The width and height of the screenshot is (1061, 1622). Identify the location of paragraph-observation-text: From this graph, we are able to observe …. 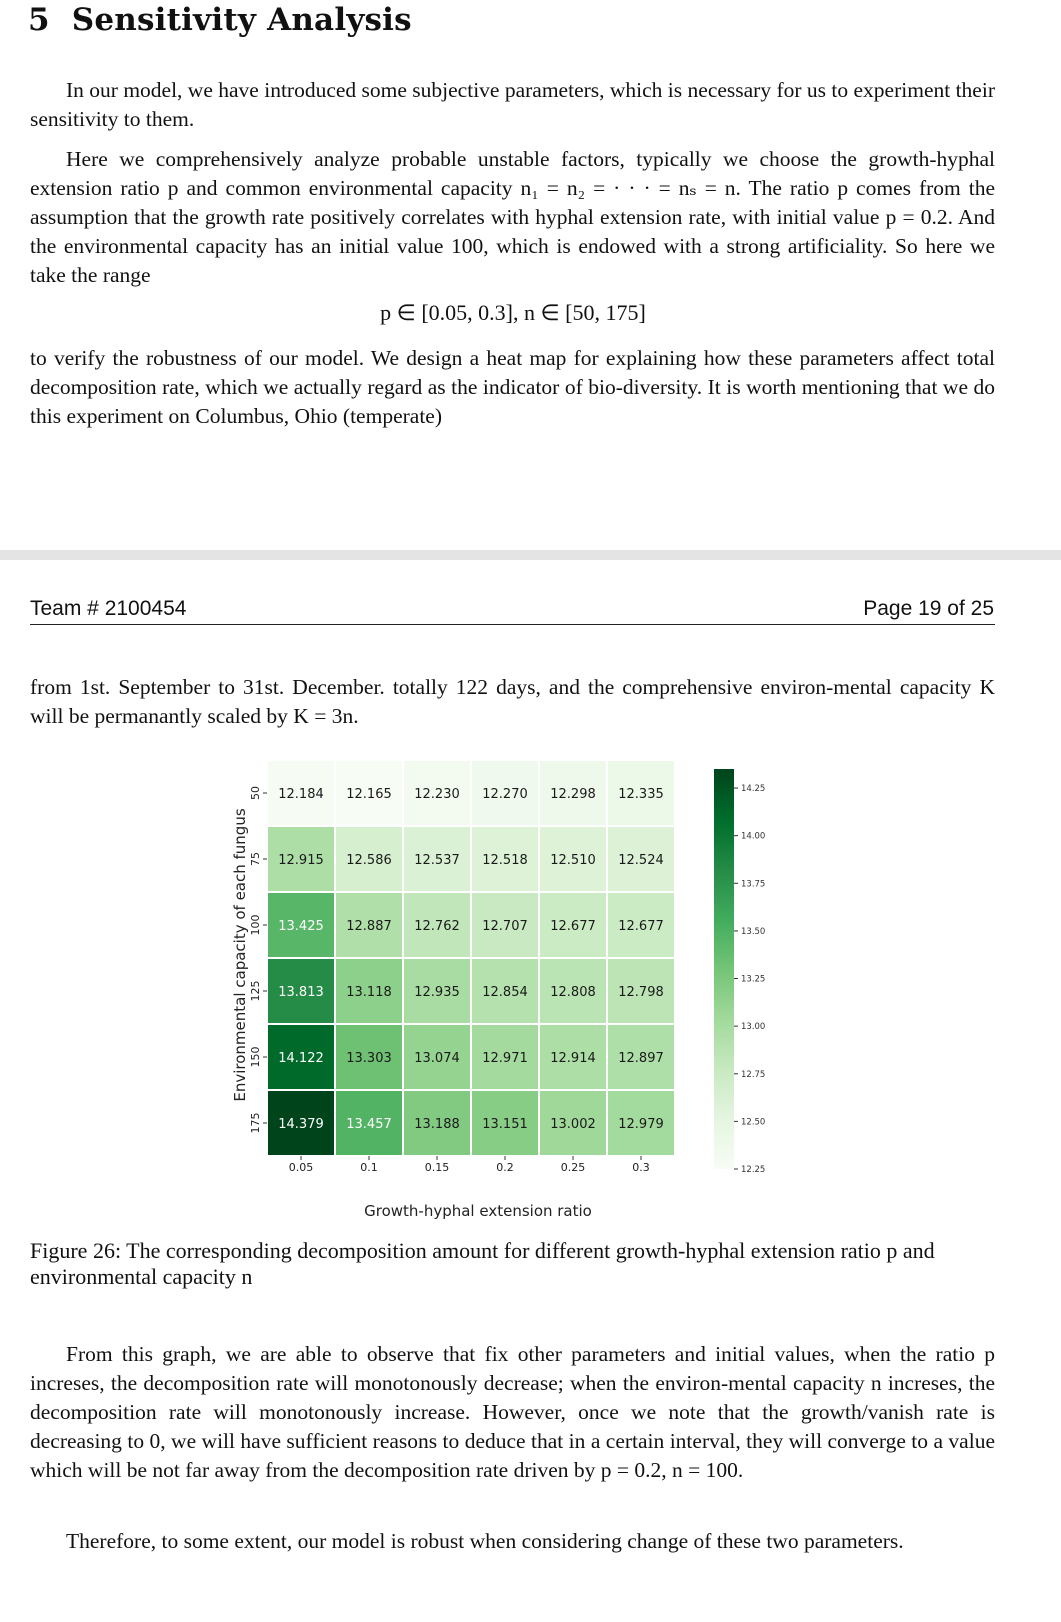
(512, 1412).